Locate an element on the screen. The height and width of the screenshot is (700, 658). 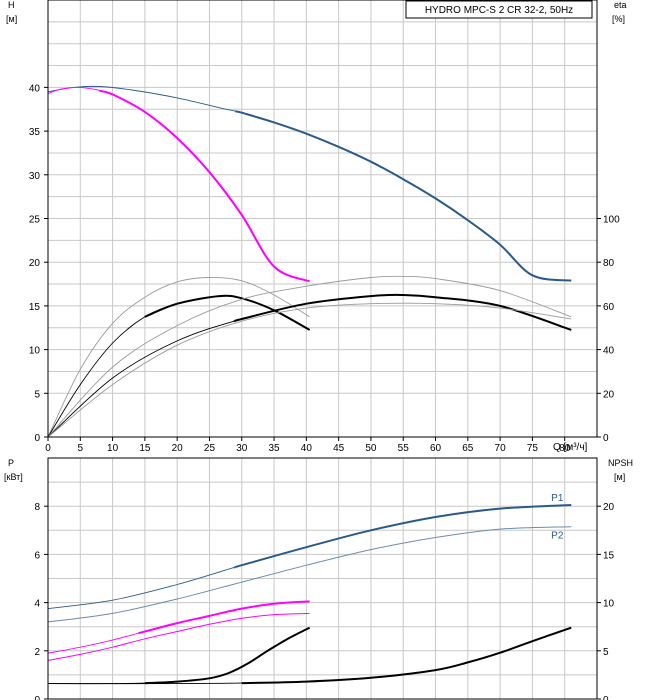
y-right-tick-label: 100 is located at coordinates (611, 220).